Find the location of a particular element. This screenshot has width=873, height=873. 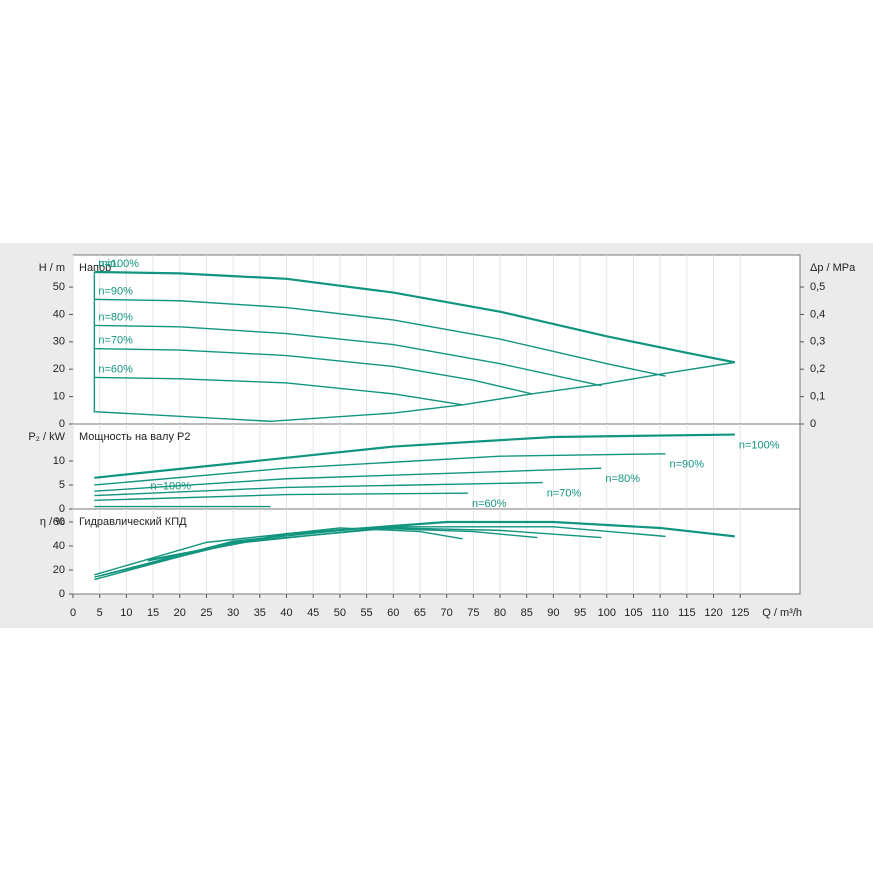

x-tick-label: 30 is located at coordinates (233, 613).